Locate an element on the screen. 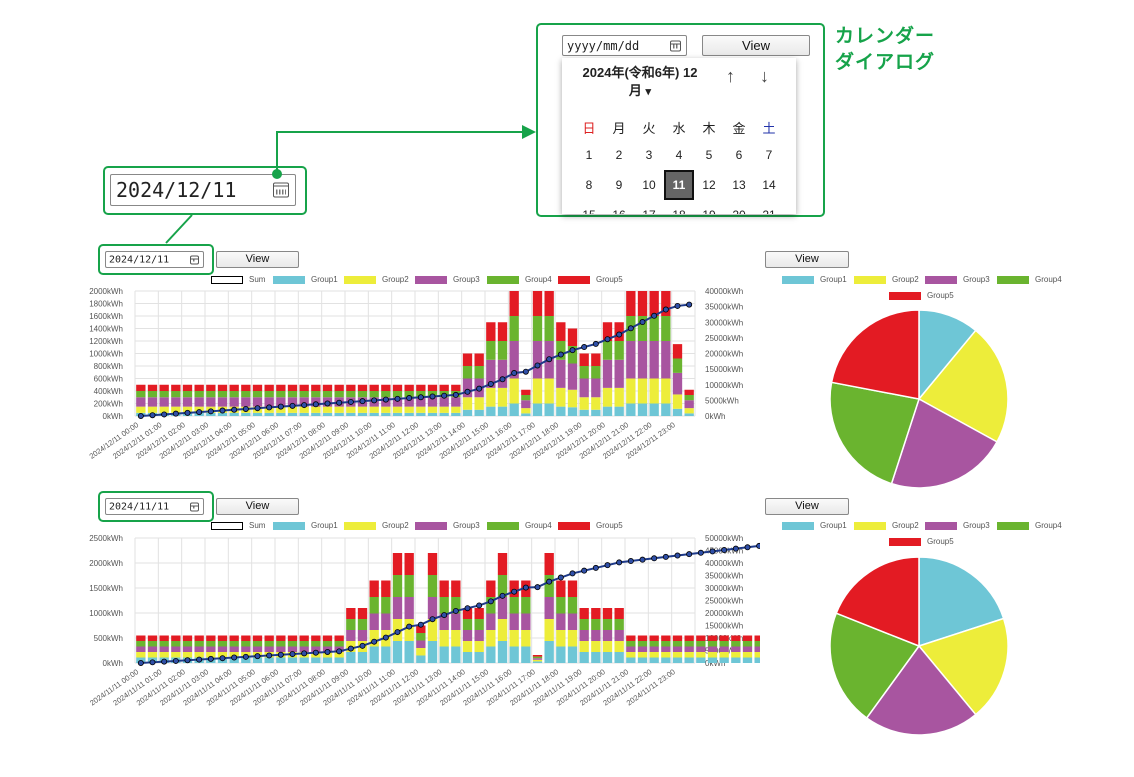 The image size is (1134, 777). calendar-day: 7 is located at coordinates (769, 155).